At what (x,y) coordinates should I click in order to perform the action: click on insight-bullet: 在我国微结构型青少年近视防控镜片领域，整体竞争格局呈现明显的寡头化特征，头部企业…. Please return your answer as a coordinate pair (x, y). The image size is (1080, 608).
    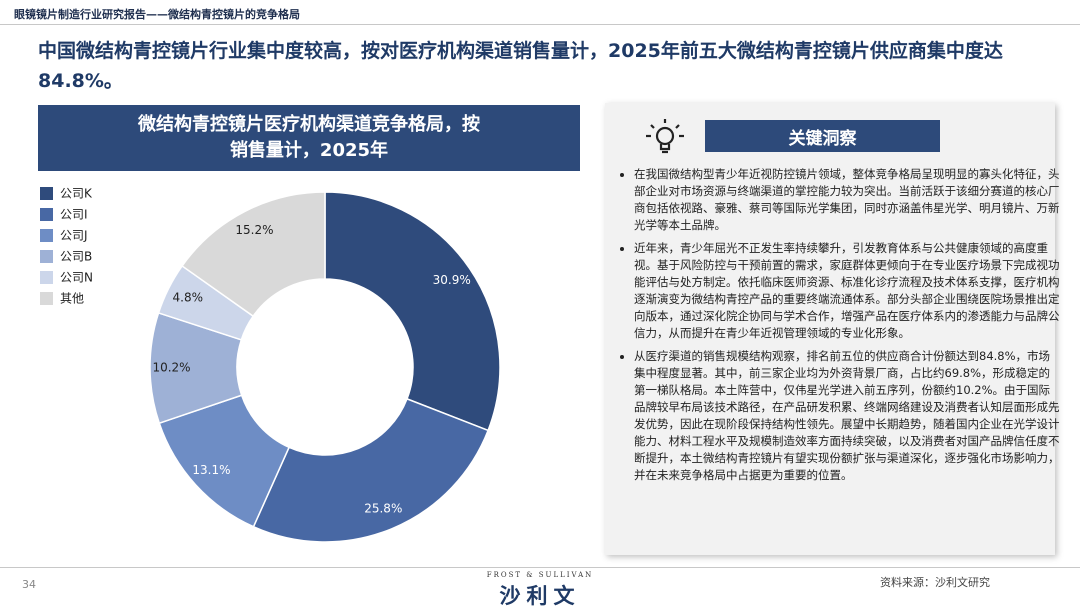
    Looking at the image, I should click on (847, 200).